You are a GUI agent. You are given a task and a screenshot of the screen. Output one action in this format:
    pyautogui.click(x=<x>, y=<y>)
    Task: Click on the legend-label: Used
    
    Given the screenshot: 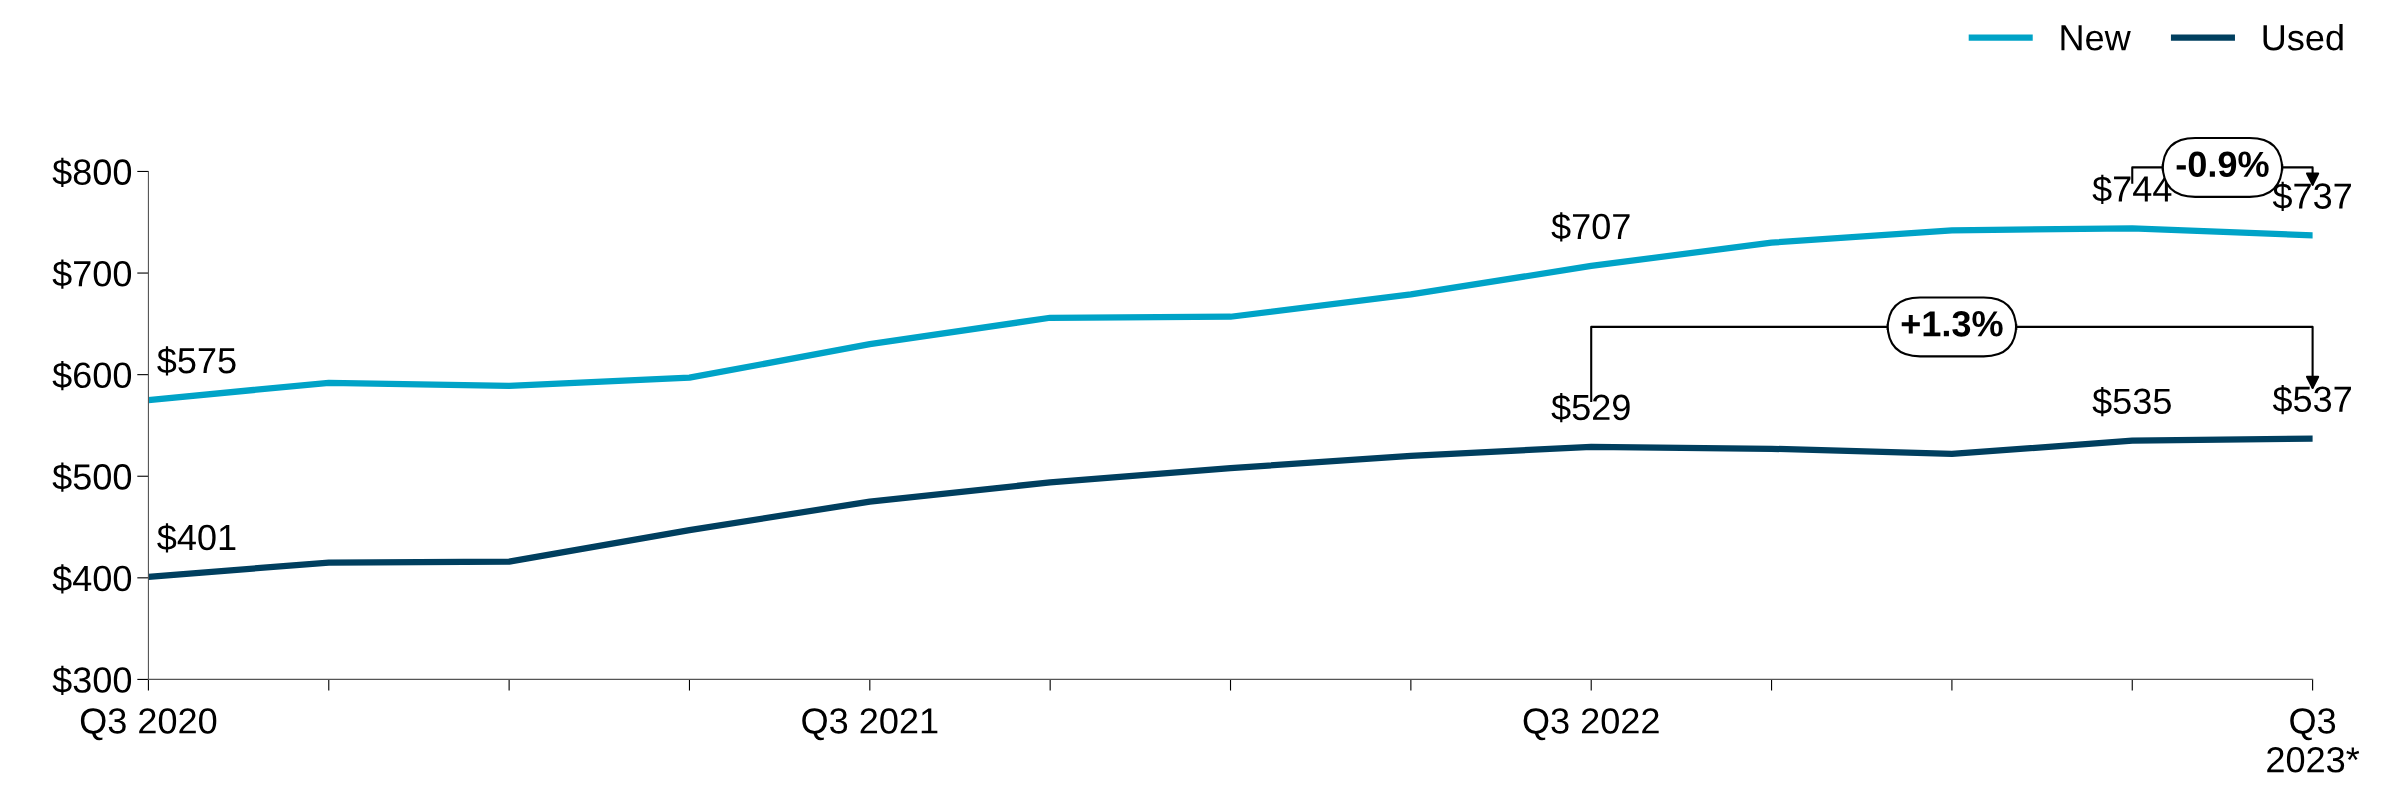 What is the action you would take?
    pyautogui.click(x=2303, y=37)
    